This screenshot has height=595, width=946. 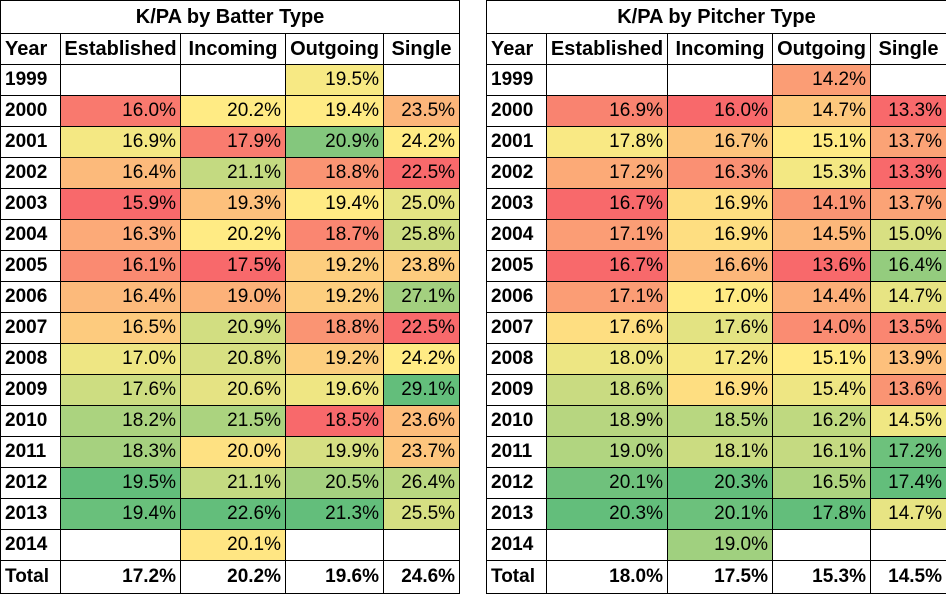 I want to click on batter-table-row: 2006 16.4% 19.0% 19.2% 27.1%, so click(x=230, y=297).